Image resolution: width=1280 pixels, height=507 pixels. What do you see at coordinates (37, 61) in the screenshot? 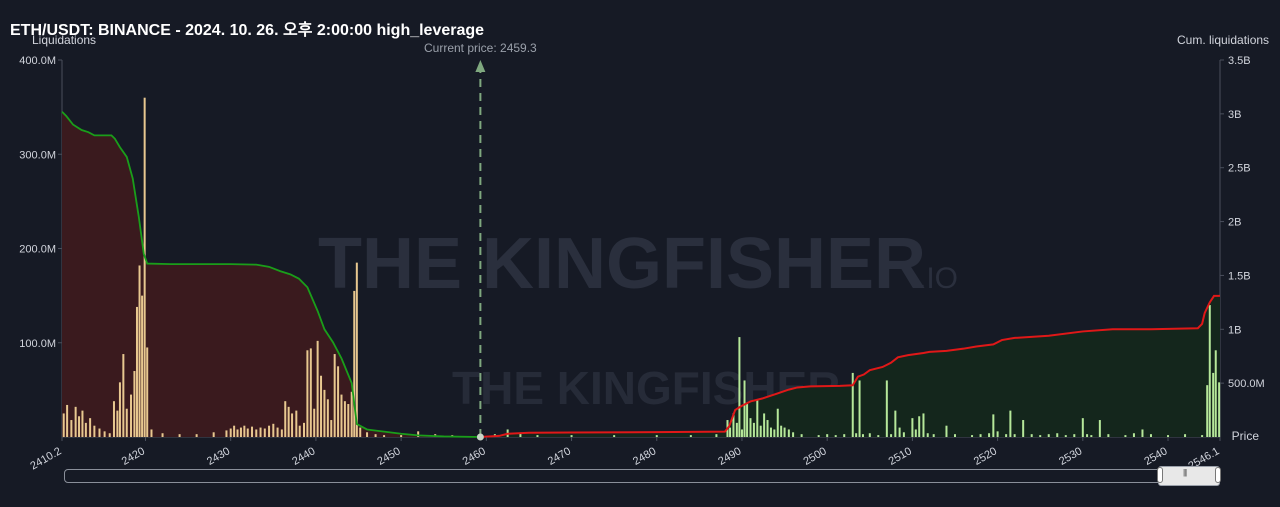
I see `yl-tick-label-0: 400.0M` at bounding box center [37, 61].